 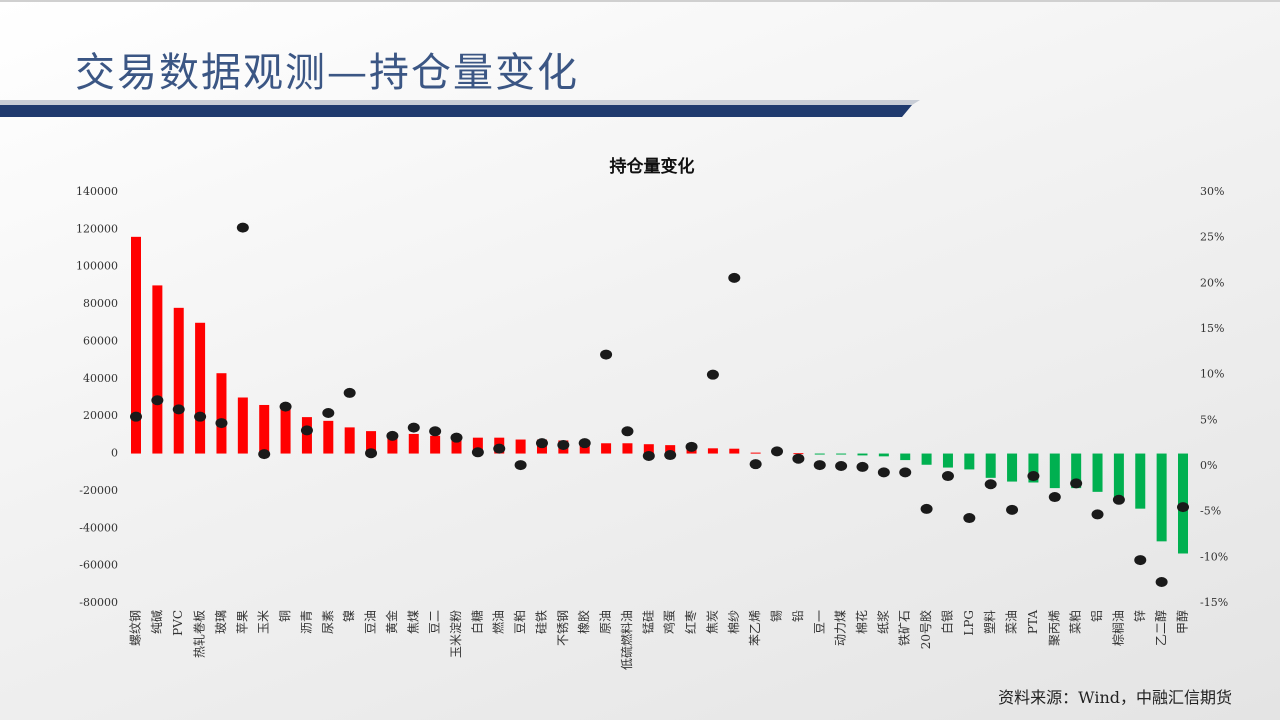 I want to click on x-tick-label: 不锈钢, so click(x=563, y=628).